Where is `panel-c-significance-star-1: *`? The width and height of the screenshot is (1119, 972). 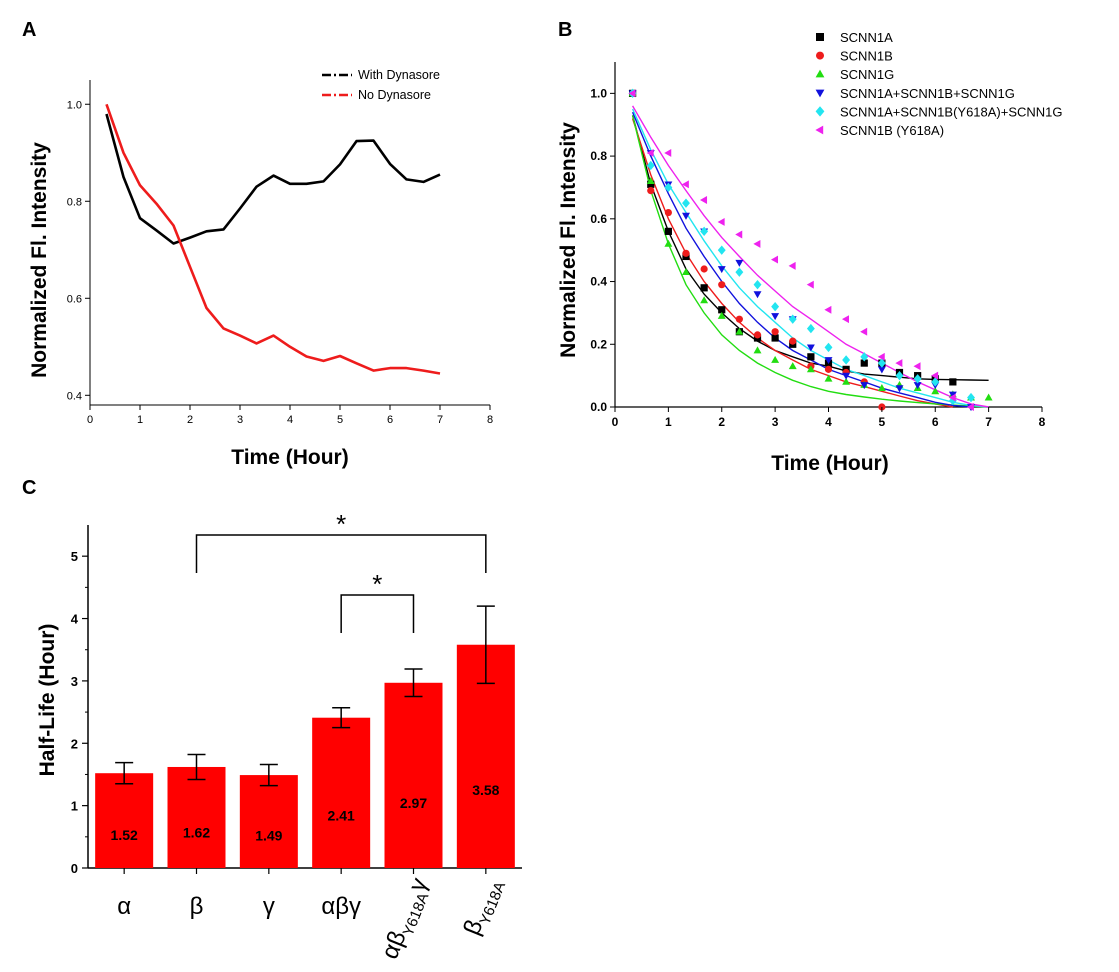
panel-c-significance-star-1: * is located at coordinates (377, 584).